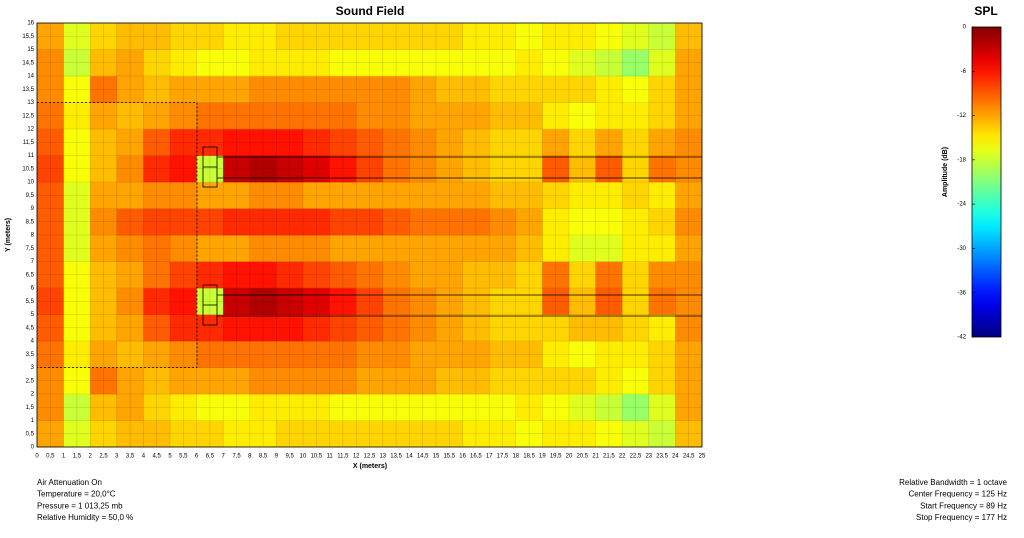 This screenshot has width=1024, height=538. Describe the element at coordinates (609, 457) in the screenshot. I see `x-tick-label: 21,5` at that location.